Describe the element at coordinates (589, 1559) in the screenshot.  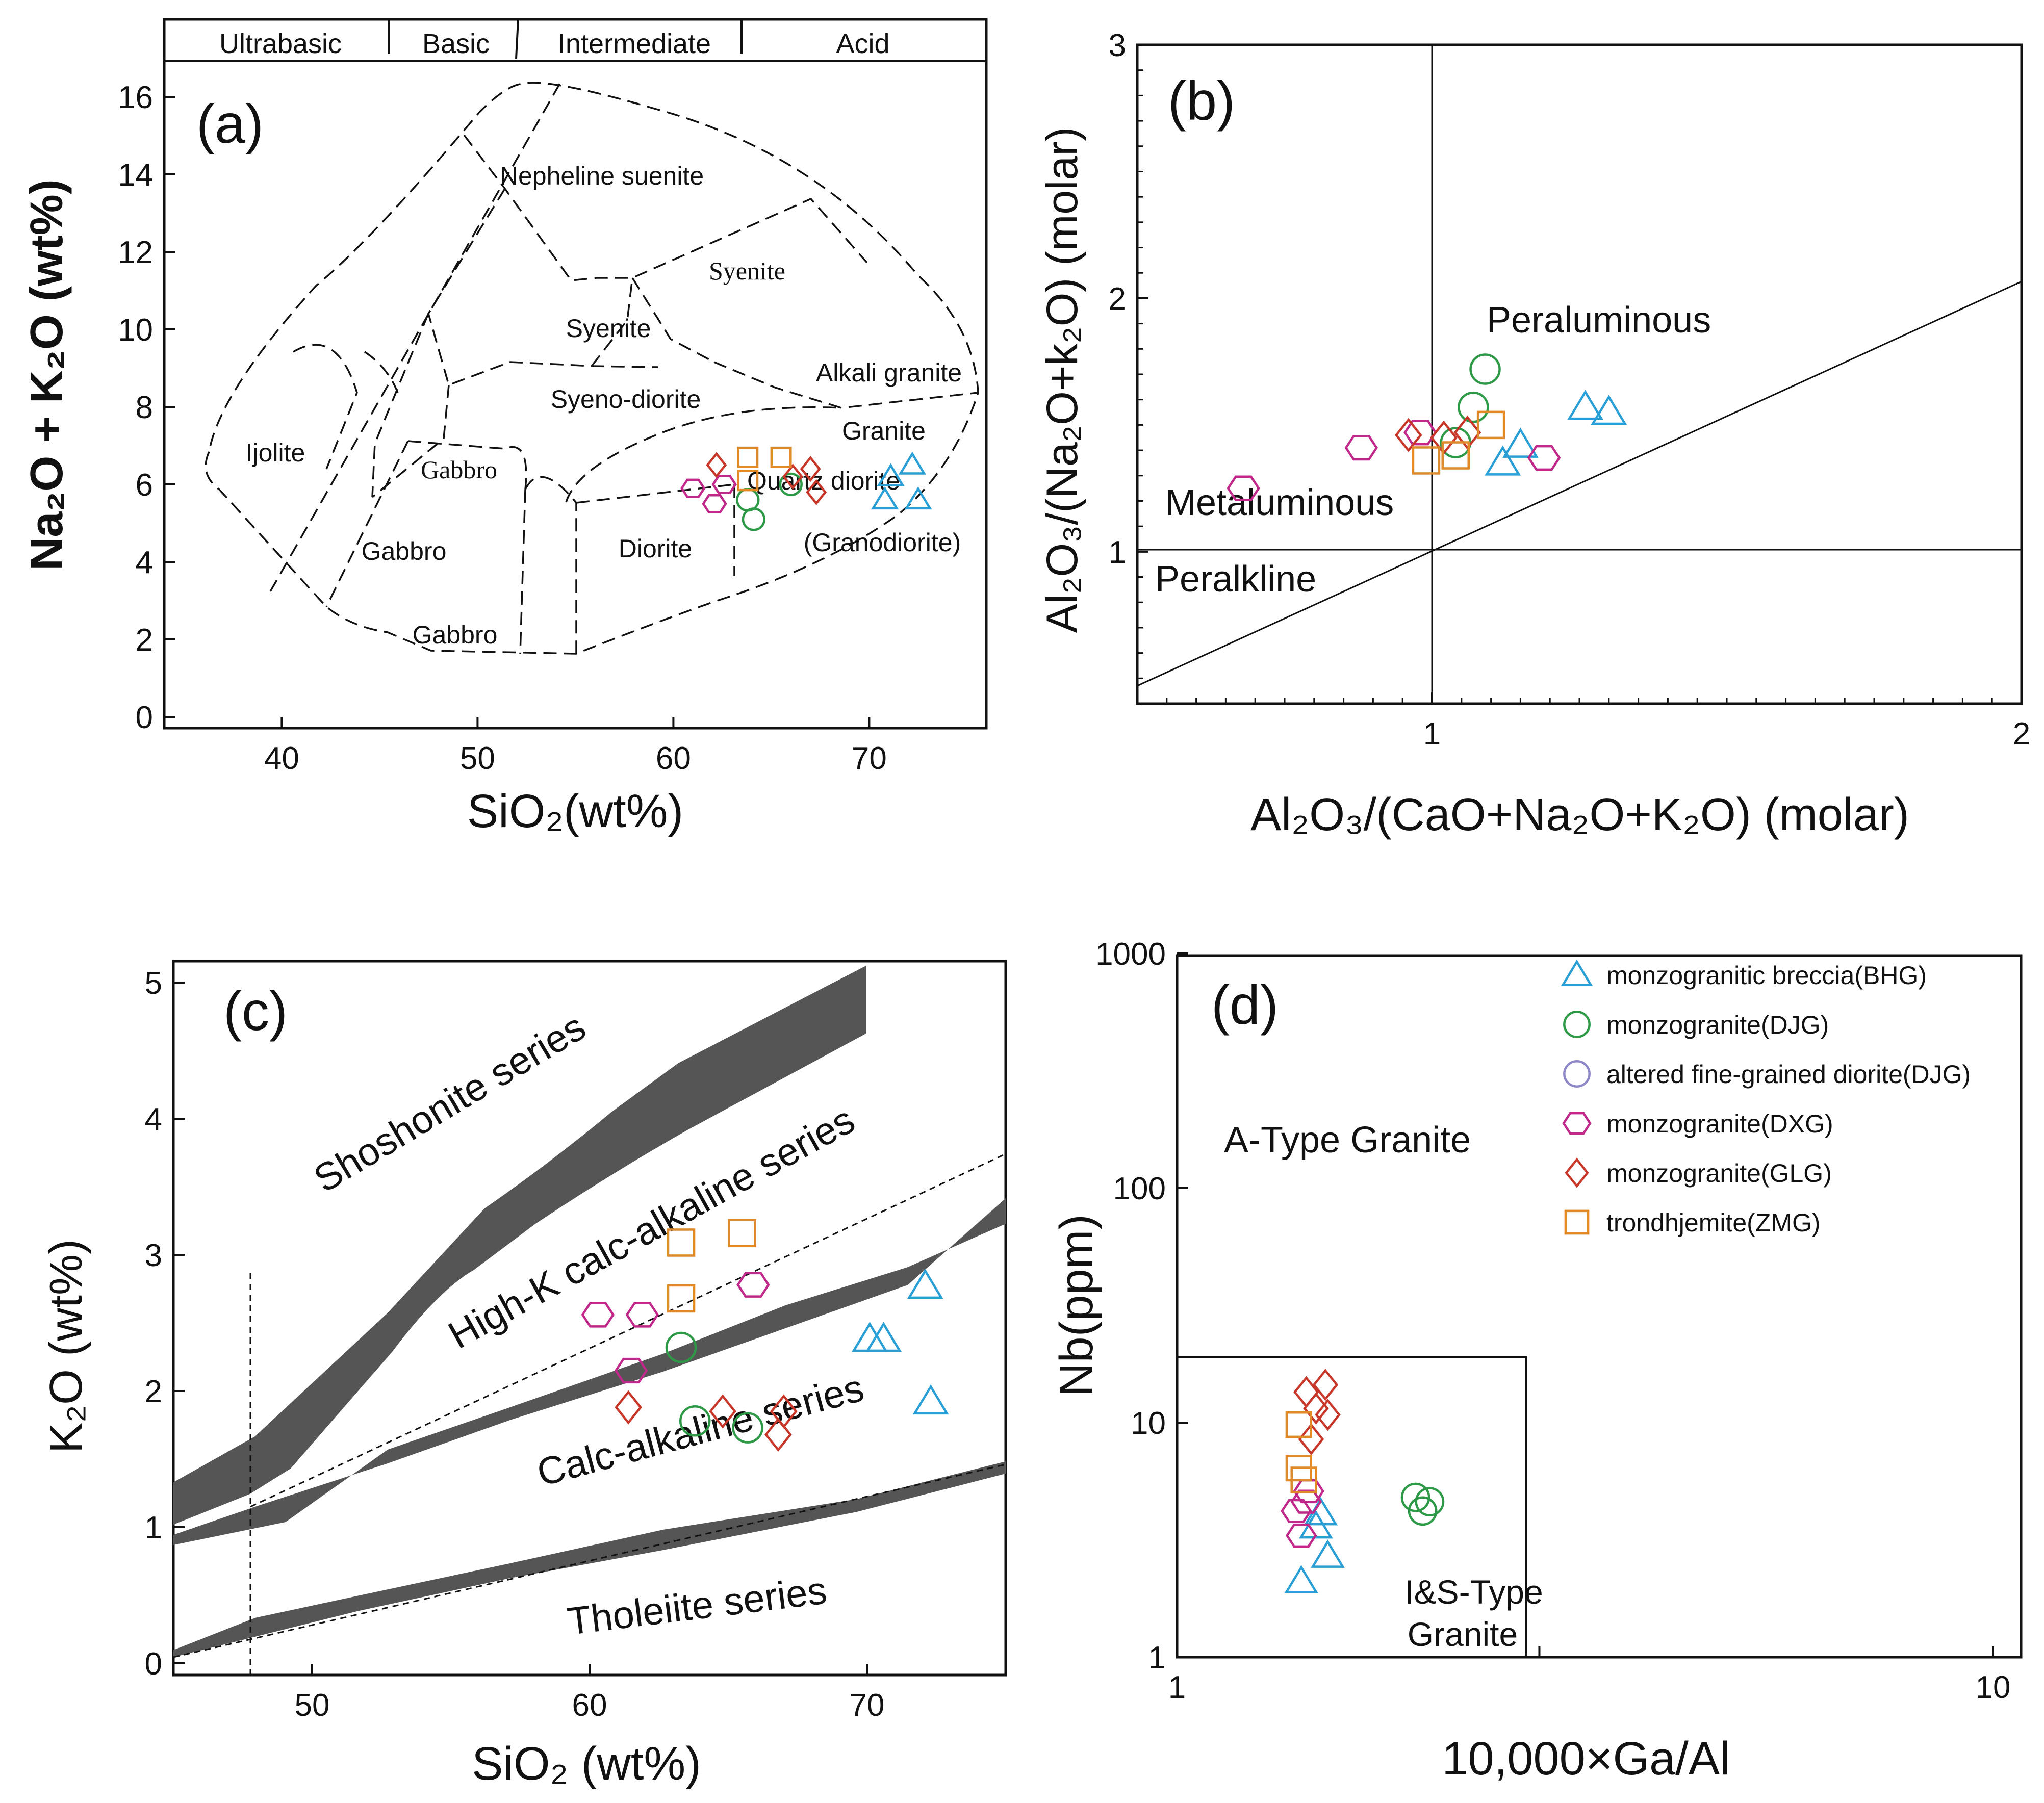
I see `band-calc-alkaline` at that location.